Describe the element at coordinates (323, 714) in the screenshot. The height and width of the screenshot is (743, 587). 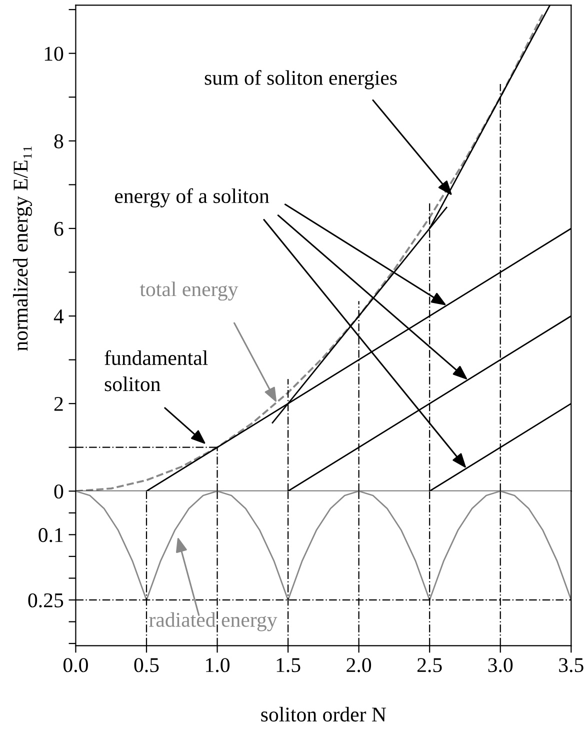
I see `x-axis-title: soliton order N` at that location.